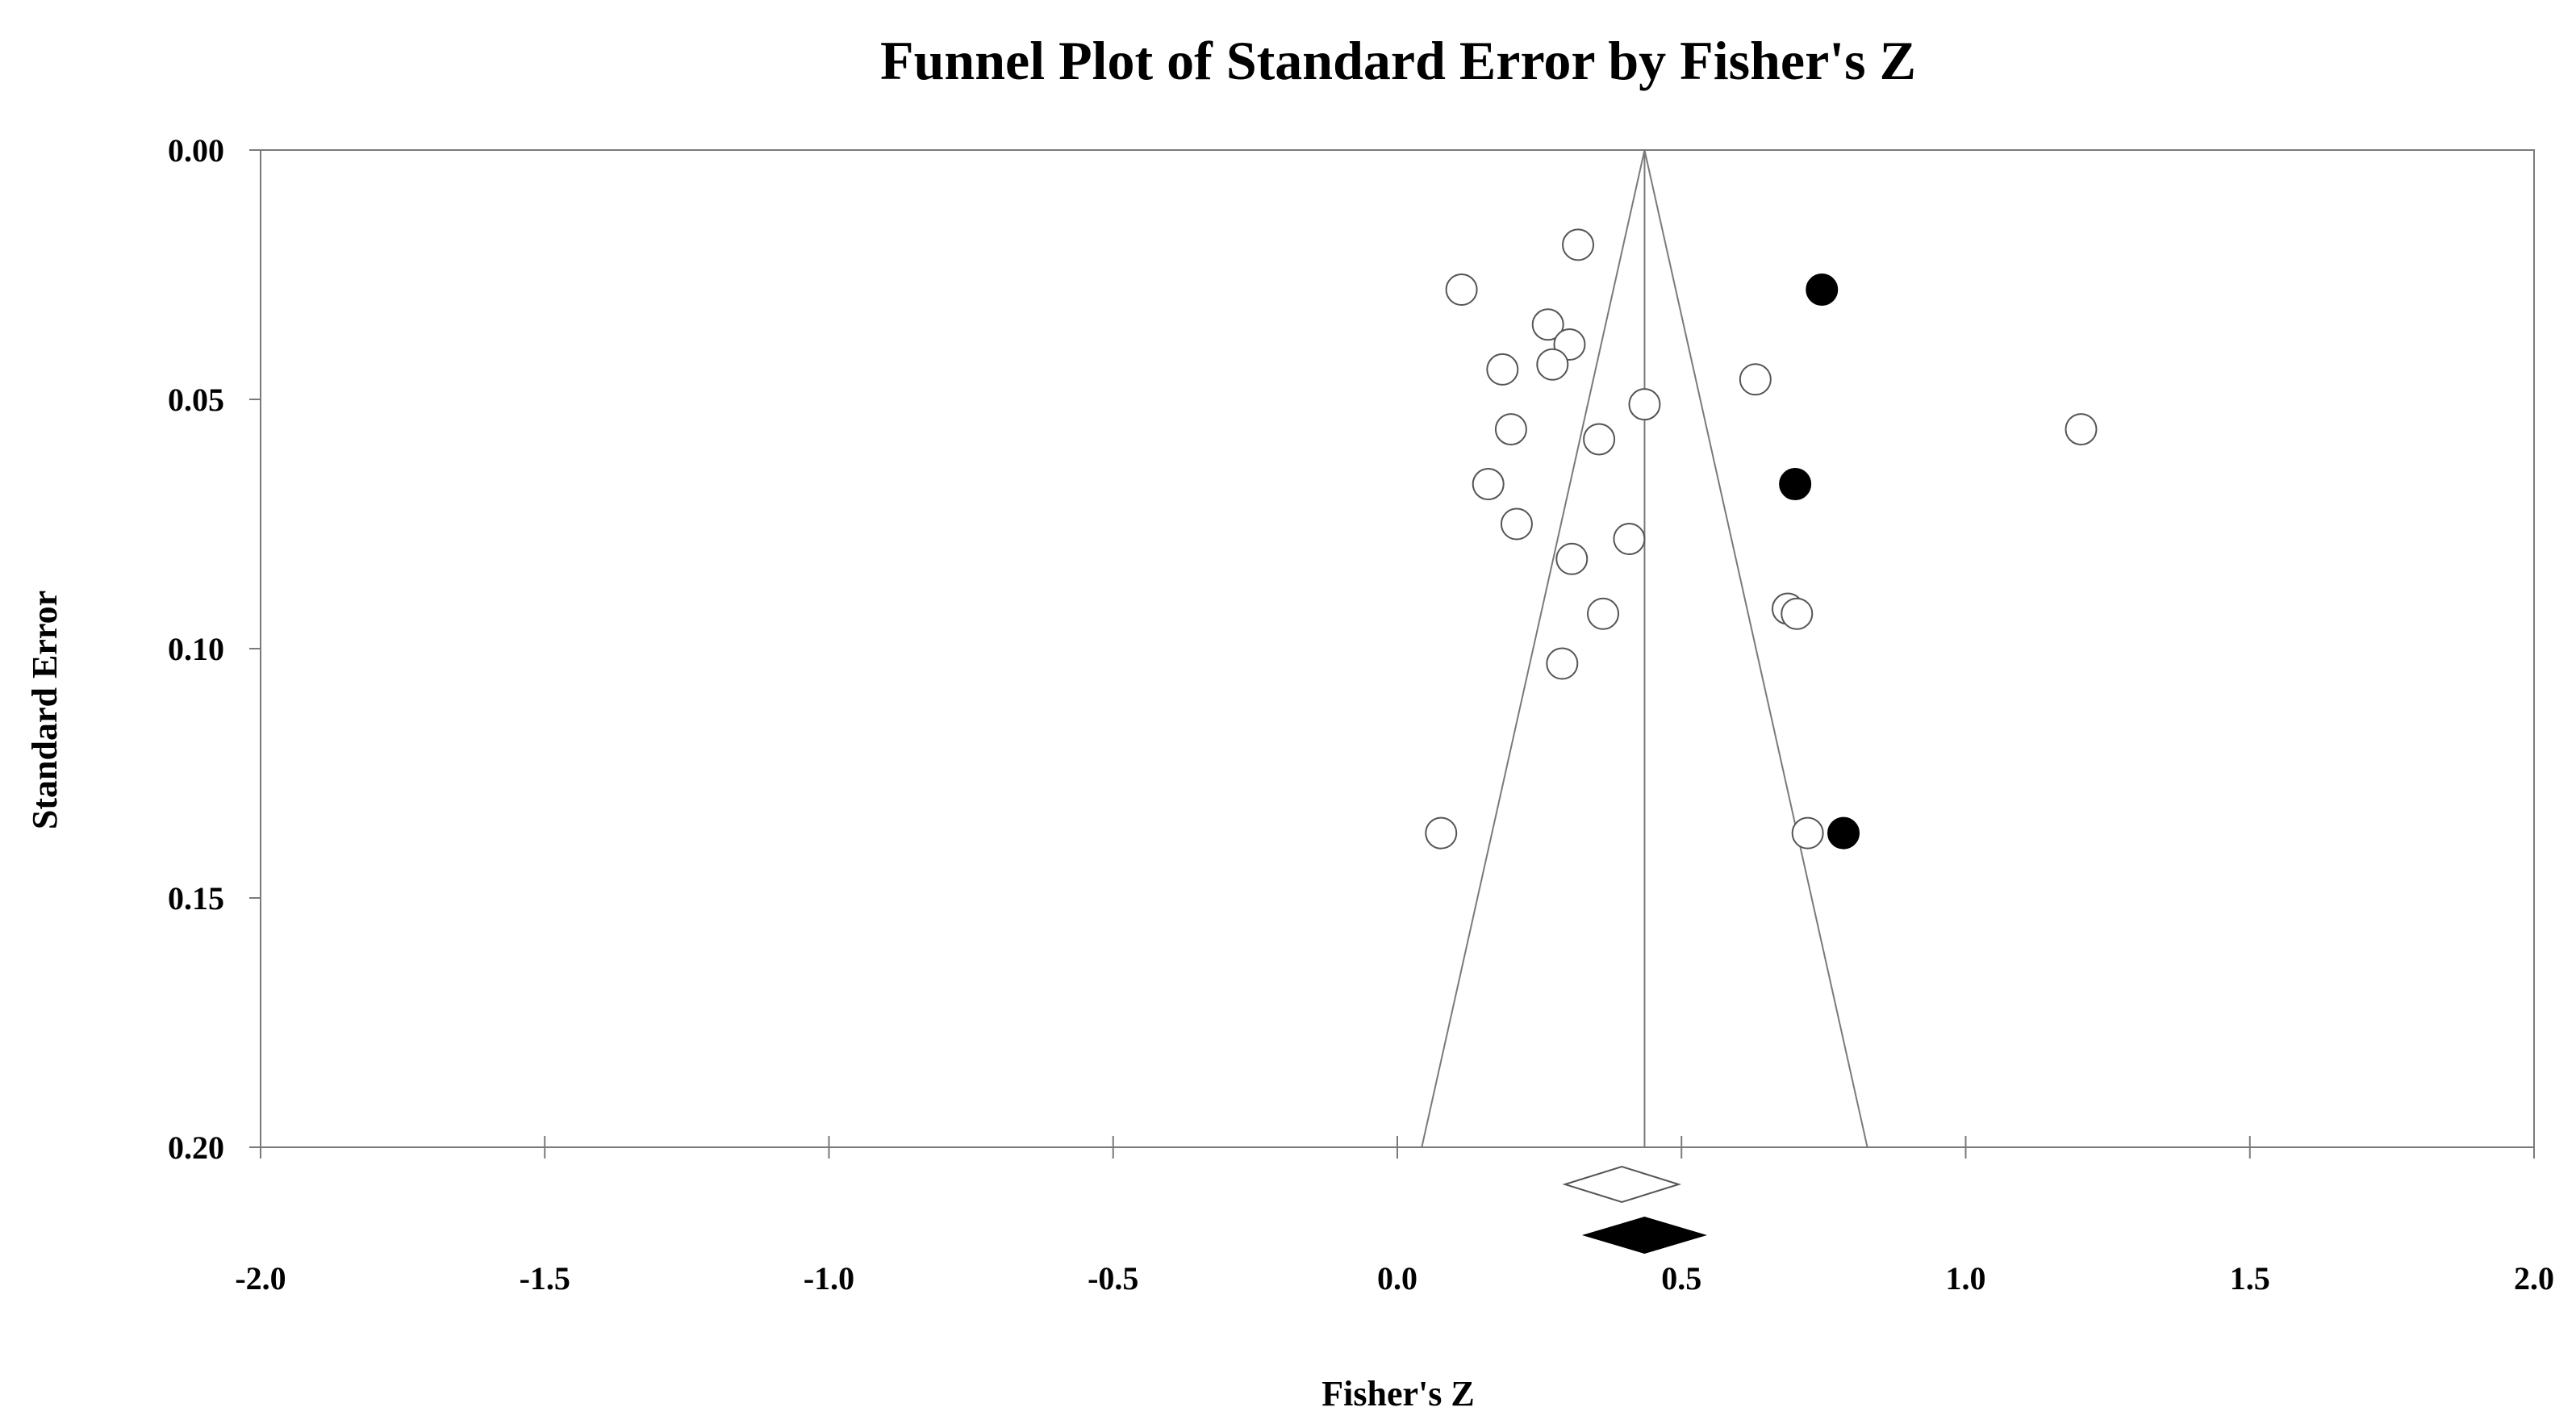 Image resolution: width=2576 pixels, height=1428 pixels. I want to click on summary-diamonds, so click(1634, 1210).